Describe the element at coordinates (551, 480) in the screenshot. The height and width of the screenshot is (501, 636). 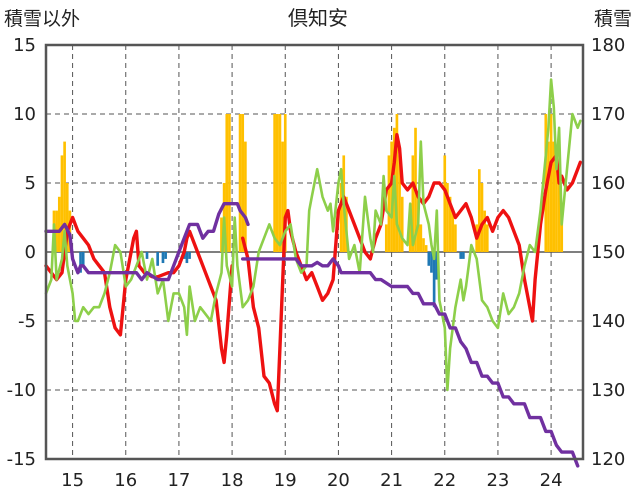
I see `x-tick-label: 24` at that location.